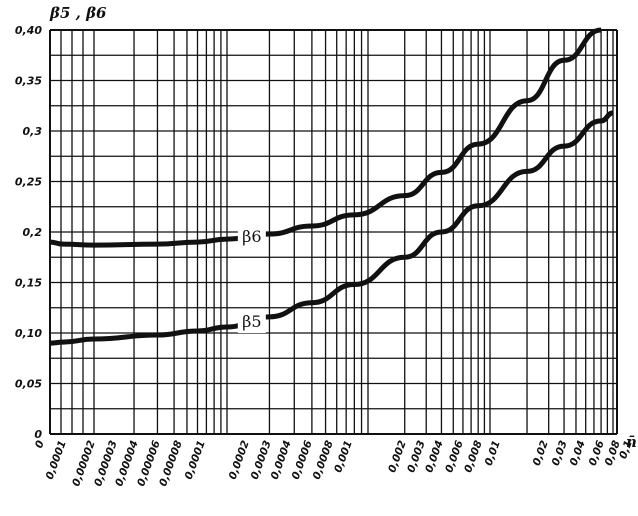 The image size is (638, 516). What do you see at coordinates (28, 384) in the screenshot?
I see `y-tick-label: 0,05` at bounding box center [28, 384].